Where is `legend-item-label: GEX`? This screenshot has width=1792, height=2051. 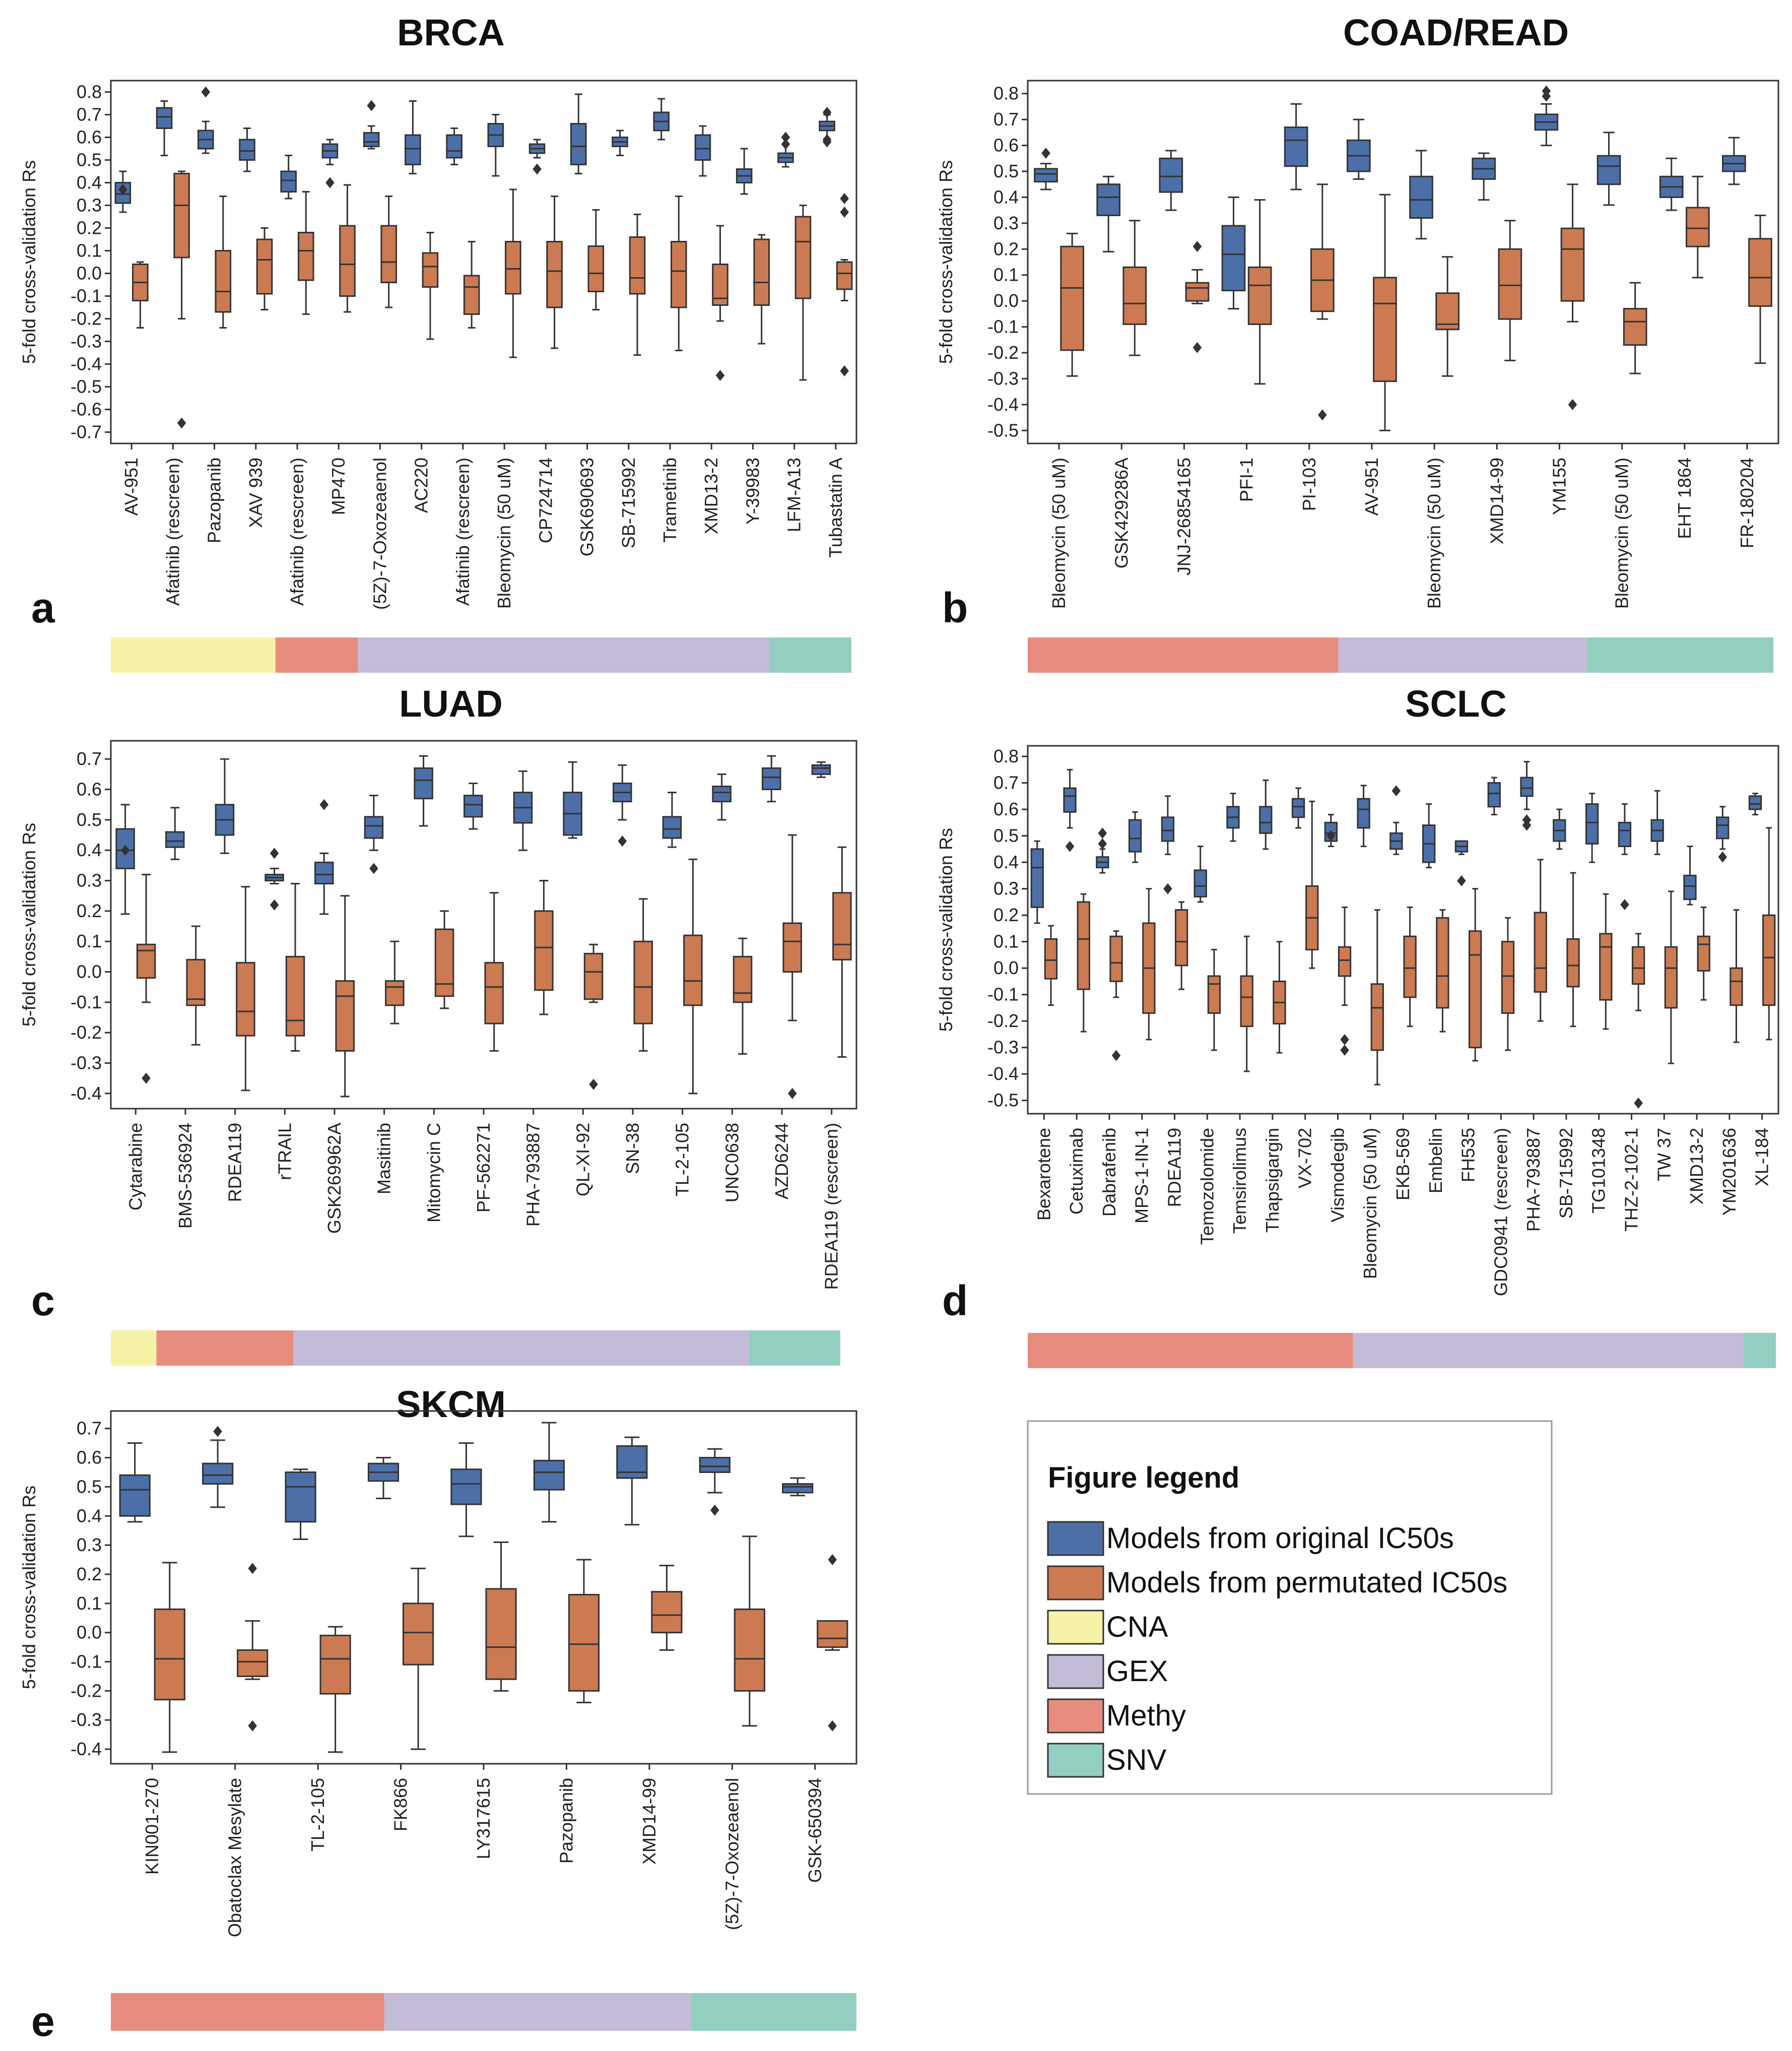 legend-item-label: GEX is located at coordinates (1137, 1671).